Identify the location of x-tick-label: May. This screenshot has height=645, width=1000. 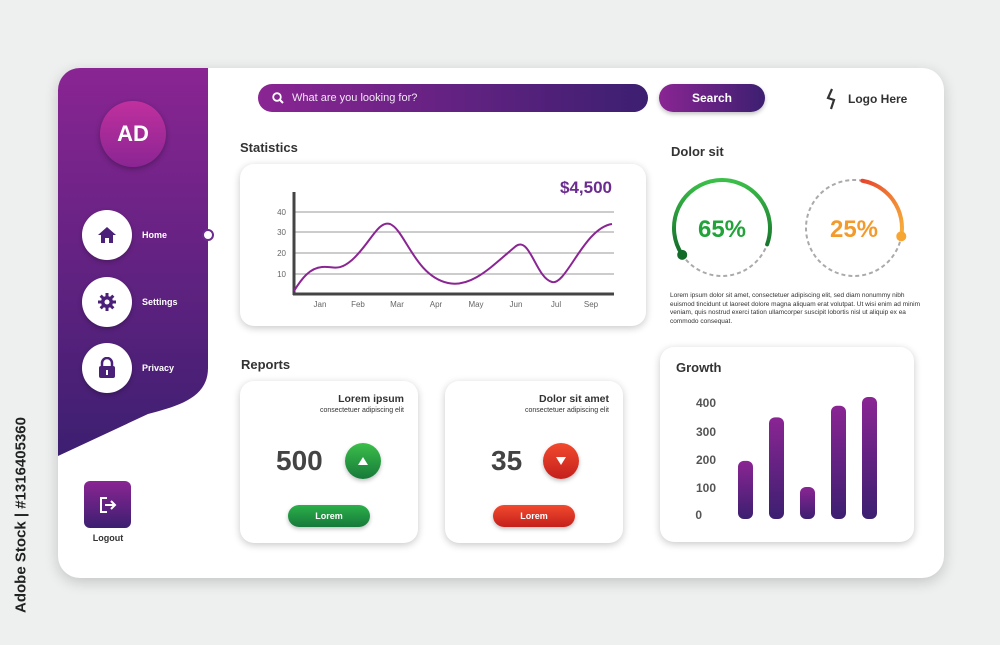
(475, 304).